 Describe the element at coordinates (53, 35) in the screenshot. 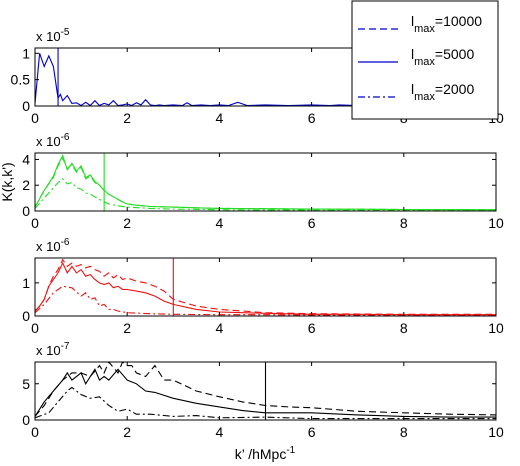

I see `y-multiplier: x 10-5` at that location.